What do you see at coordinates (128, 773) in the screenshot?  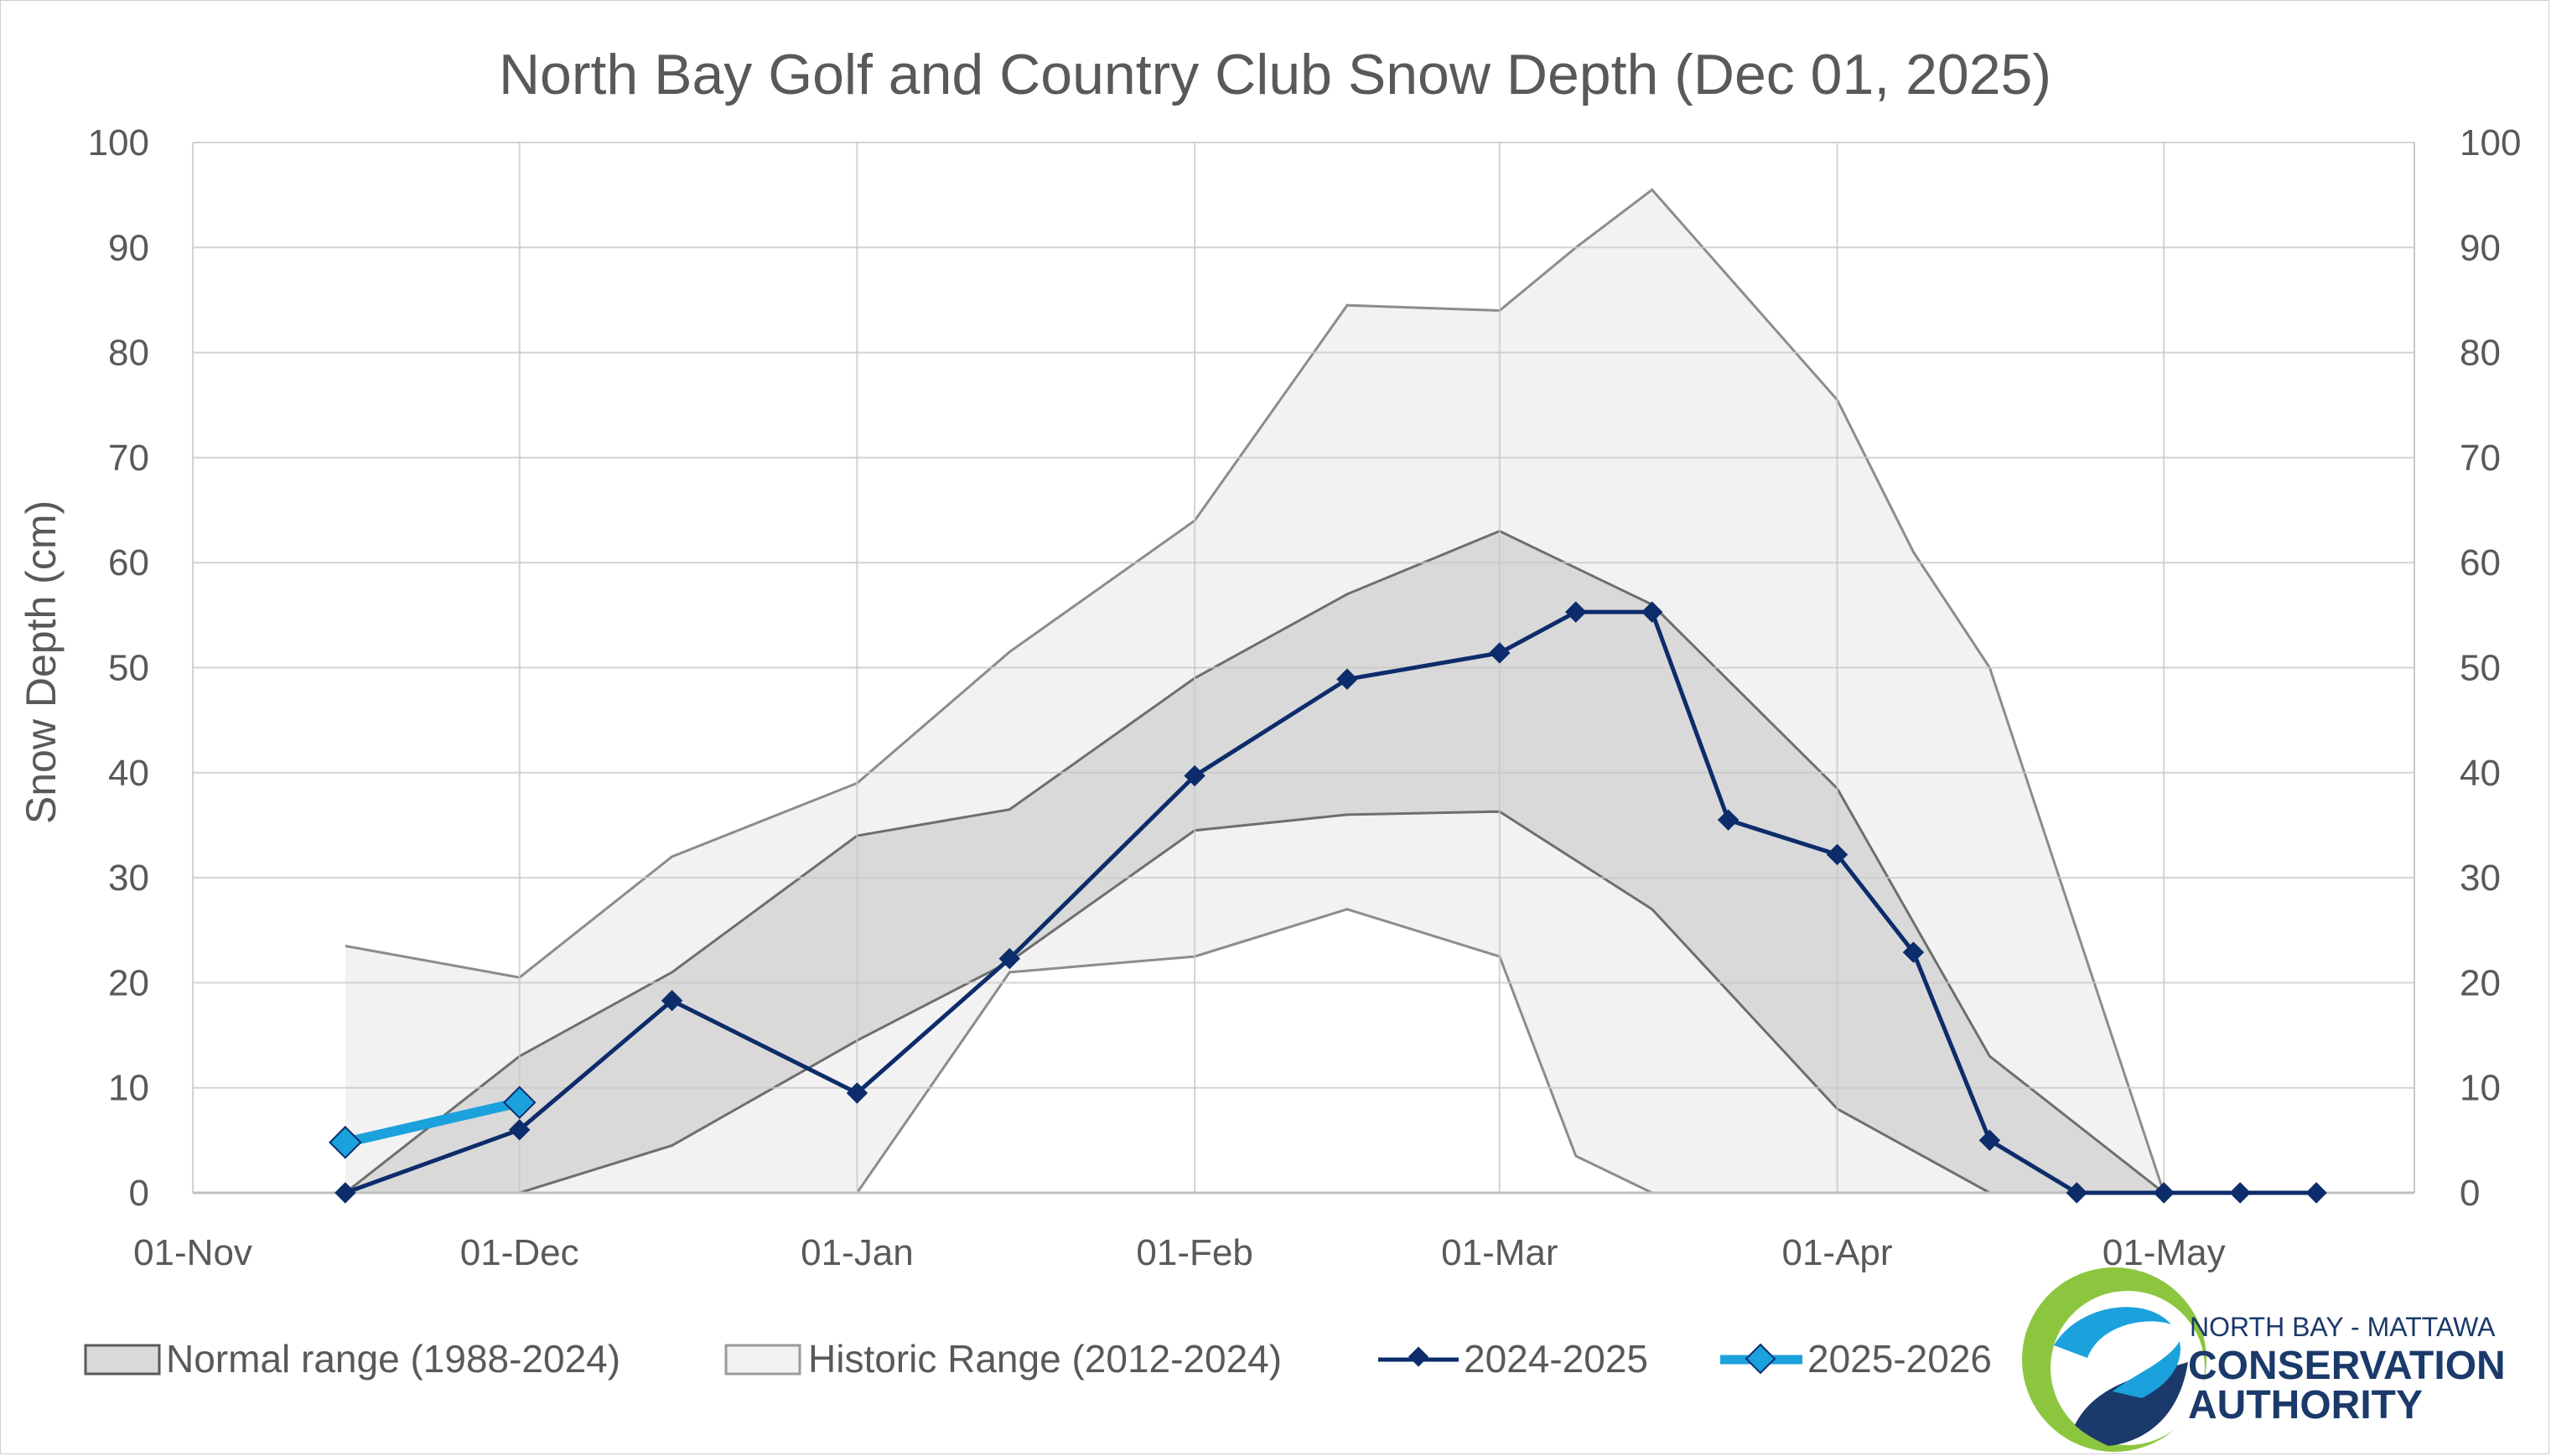 I see `y-tick-label-left: 40` at bounding box center [128, 773].